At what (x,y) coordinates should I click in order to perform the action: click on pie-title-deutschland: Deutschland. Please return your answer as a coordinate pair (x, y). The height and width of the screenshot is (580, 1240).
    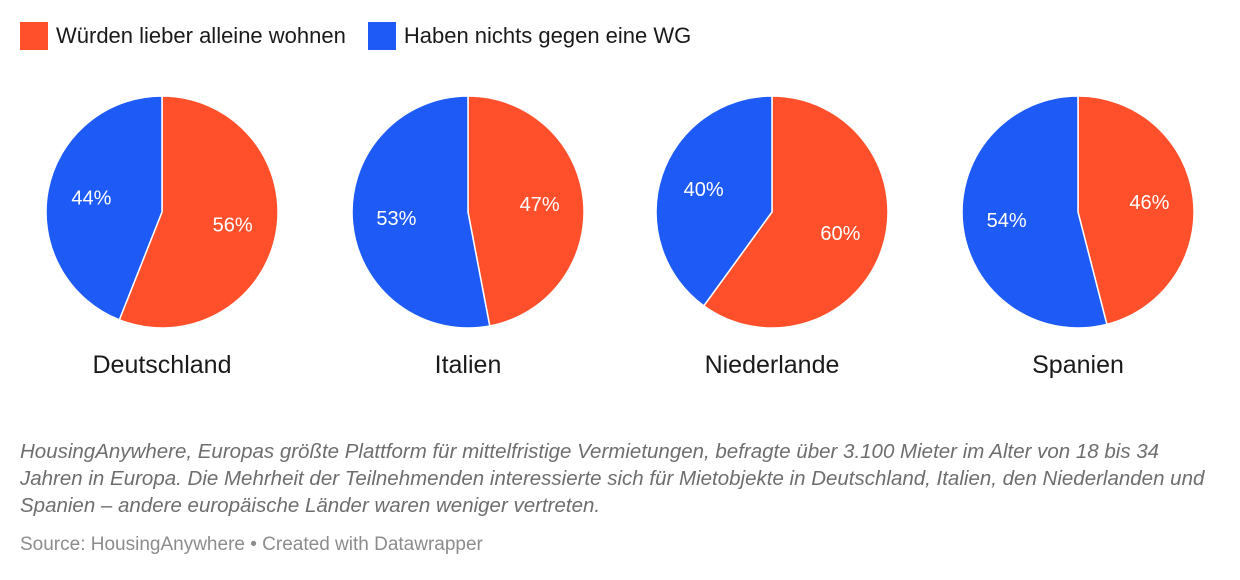
    Looking at the image, I should click on (162, 365).